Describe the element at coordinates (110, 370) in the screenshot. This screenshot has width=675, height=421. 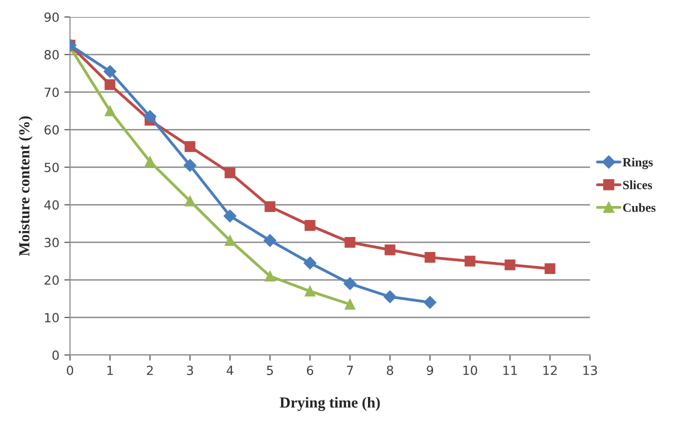
I see `x-tick-label: 1` at that location.